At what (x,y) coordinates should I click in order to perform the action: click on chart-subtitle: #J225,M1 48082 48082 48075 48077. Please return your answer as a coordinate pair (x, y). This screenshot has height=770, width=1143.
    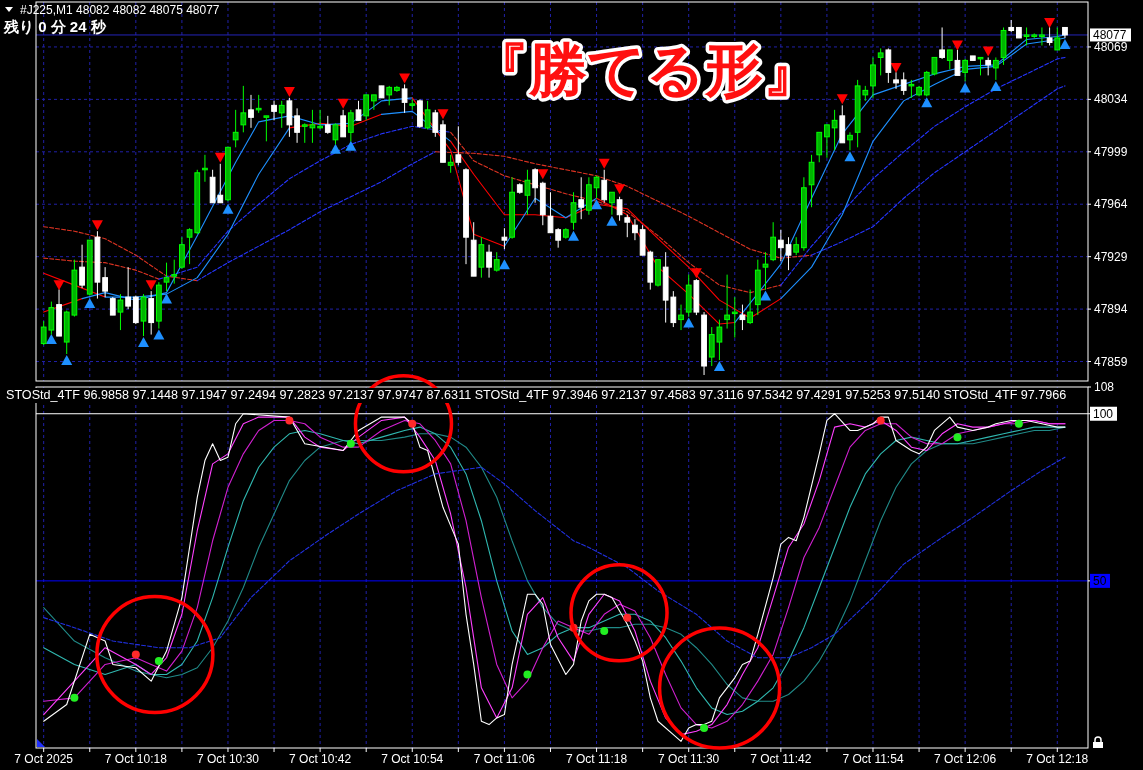
    Looking at the image, I should click on (120, 10).